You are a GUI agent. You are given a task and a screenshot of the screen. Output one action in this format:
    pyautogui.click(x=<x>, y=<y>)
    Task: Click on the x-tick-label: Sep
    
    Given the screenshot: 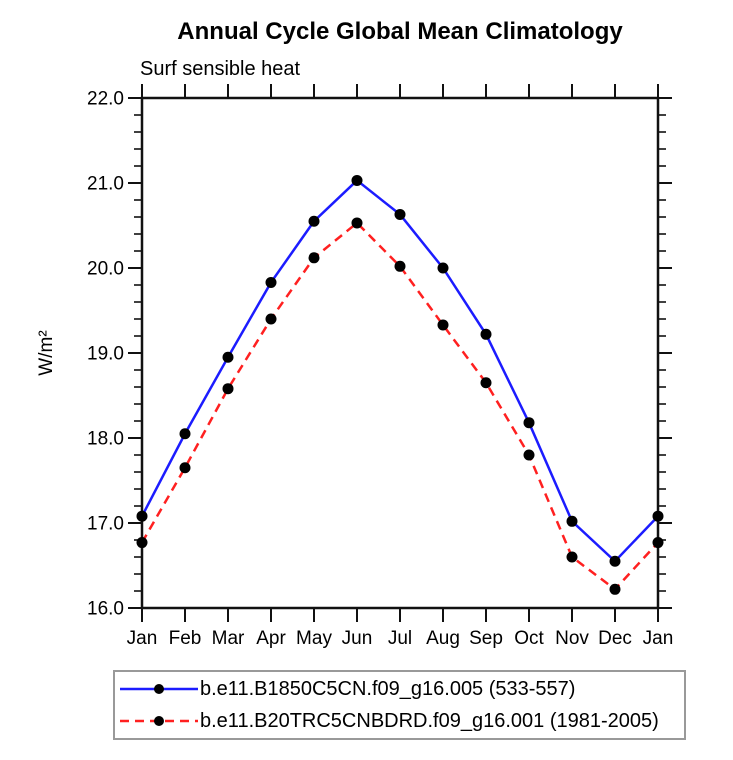 What is the action you would take?
    pyautogui.click(x=486, y=638)
    